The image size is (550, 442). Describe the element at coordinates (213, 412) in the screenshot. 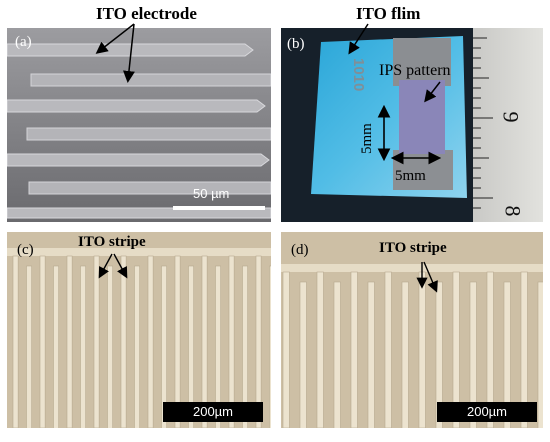

I see `panel-c-scale-bar: 200µm` at that location.